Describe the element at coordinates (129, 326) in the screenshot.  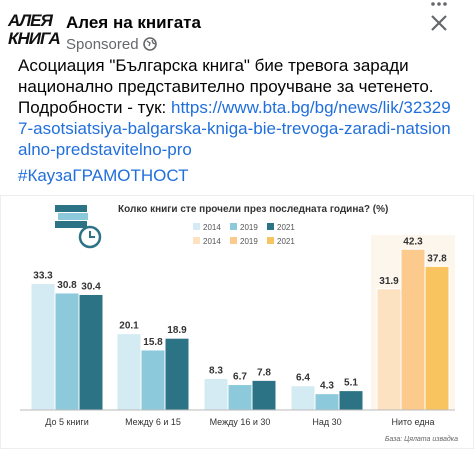
I see `data-label: 20.1` at that location.